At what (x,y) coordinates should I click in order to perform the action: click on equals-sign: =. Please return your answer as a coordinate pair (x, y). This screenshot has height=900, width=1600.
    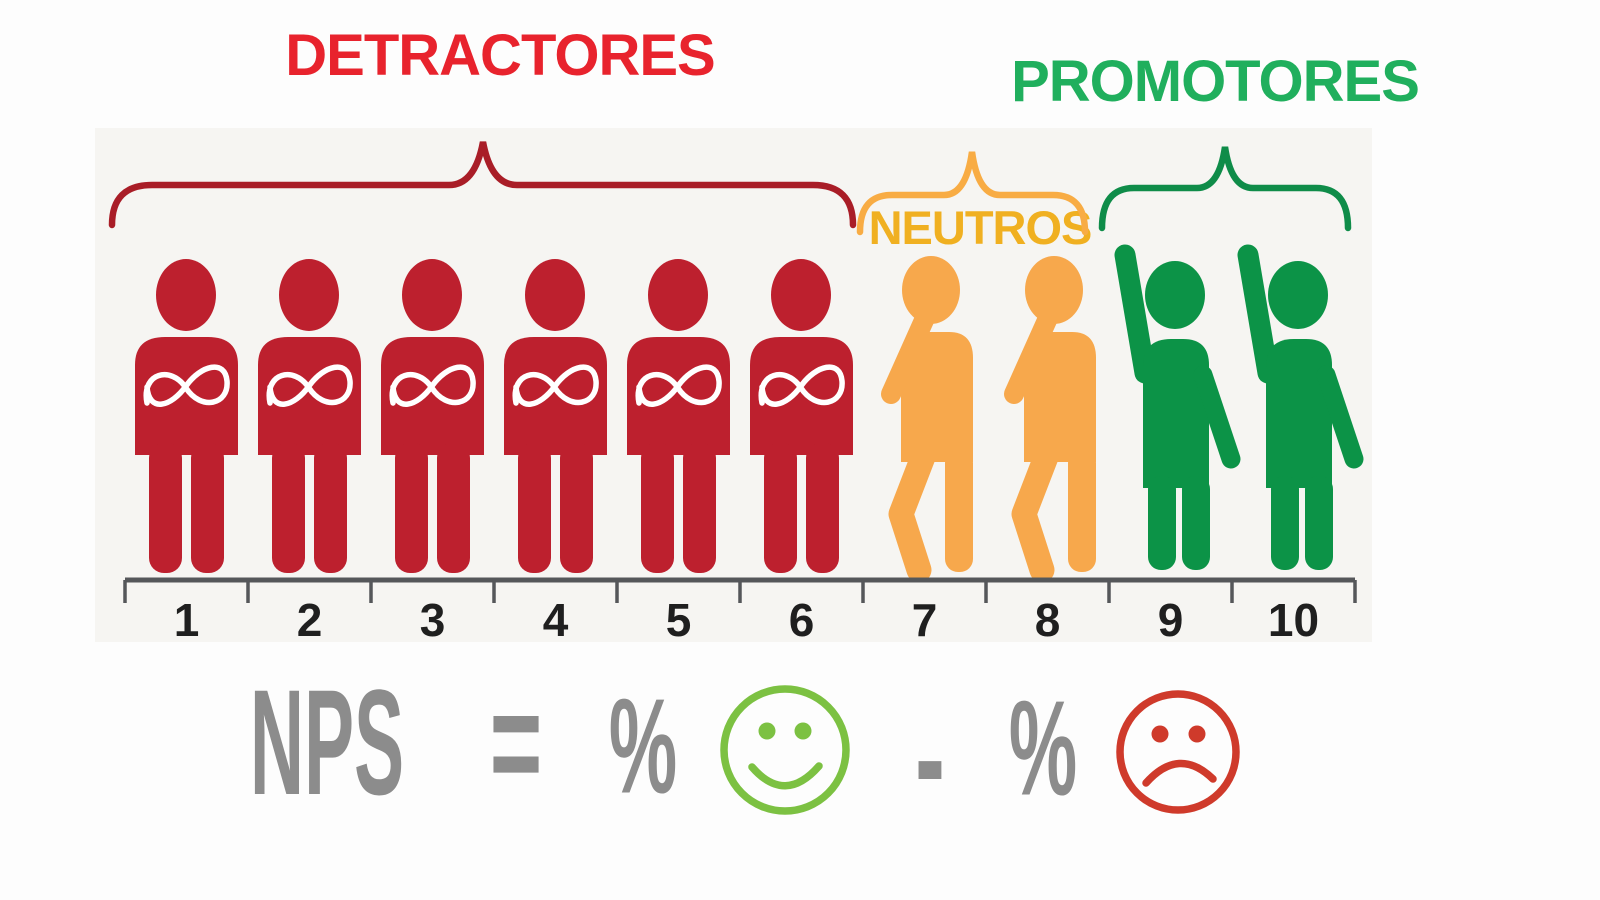
    Looking at the image, I should click on (516, 742).